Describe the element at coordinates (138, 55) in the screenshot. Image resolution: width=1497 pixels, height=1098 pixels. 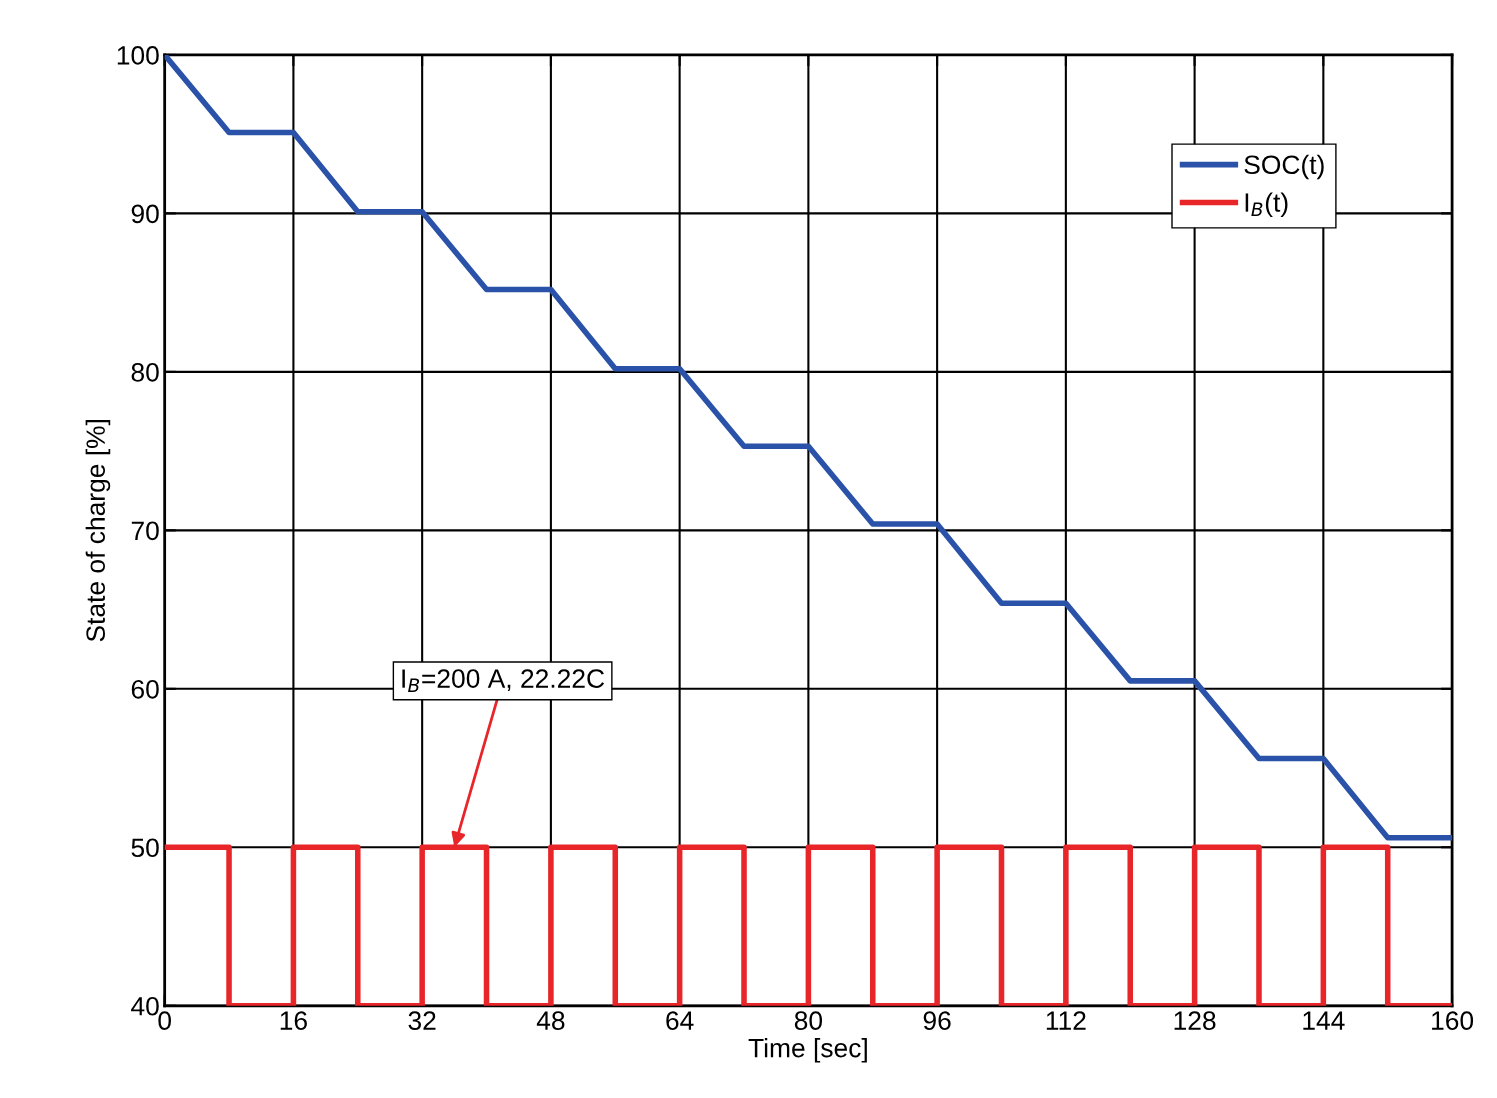
I see `y-tick-label: 100` at that location.